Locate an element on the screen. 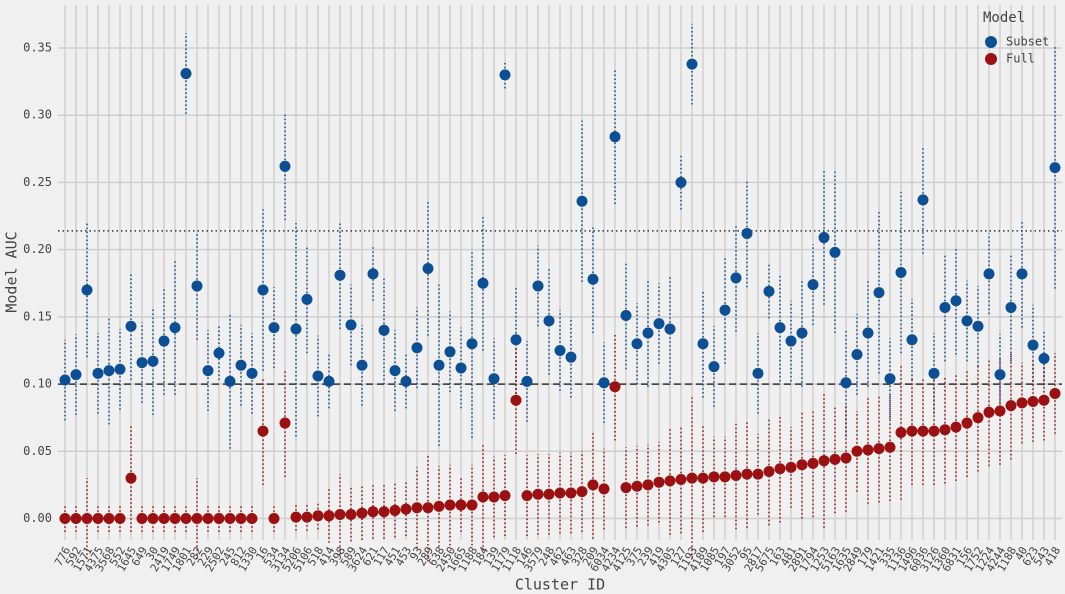 This screenshot has width=1065, height=594. y-axis-title: Model AUC is located at coordinates (12, 271).